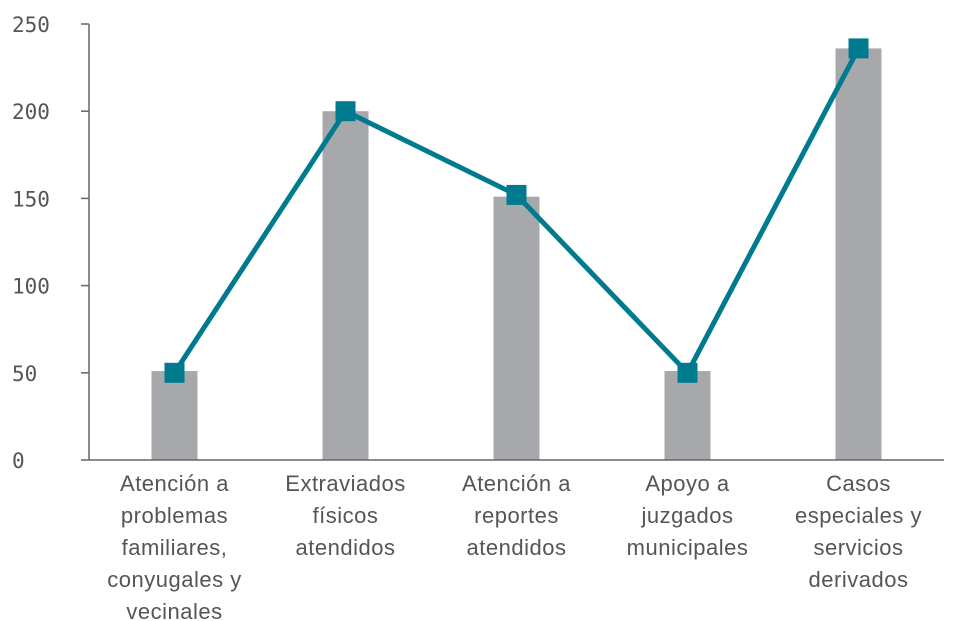 This screenshot has height=621, width=954. What do you see at coordinates (858, 515) in the screenshot?
I see `x-tick-label-line: especiales y` at bounding box center [858, 515].